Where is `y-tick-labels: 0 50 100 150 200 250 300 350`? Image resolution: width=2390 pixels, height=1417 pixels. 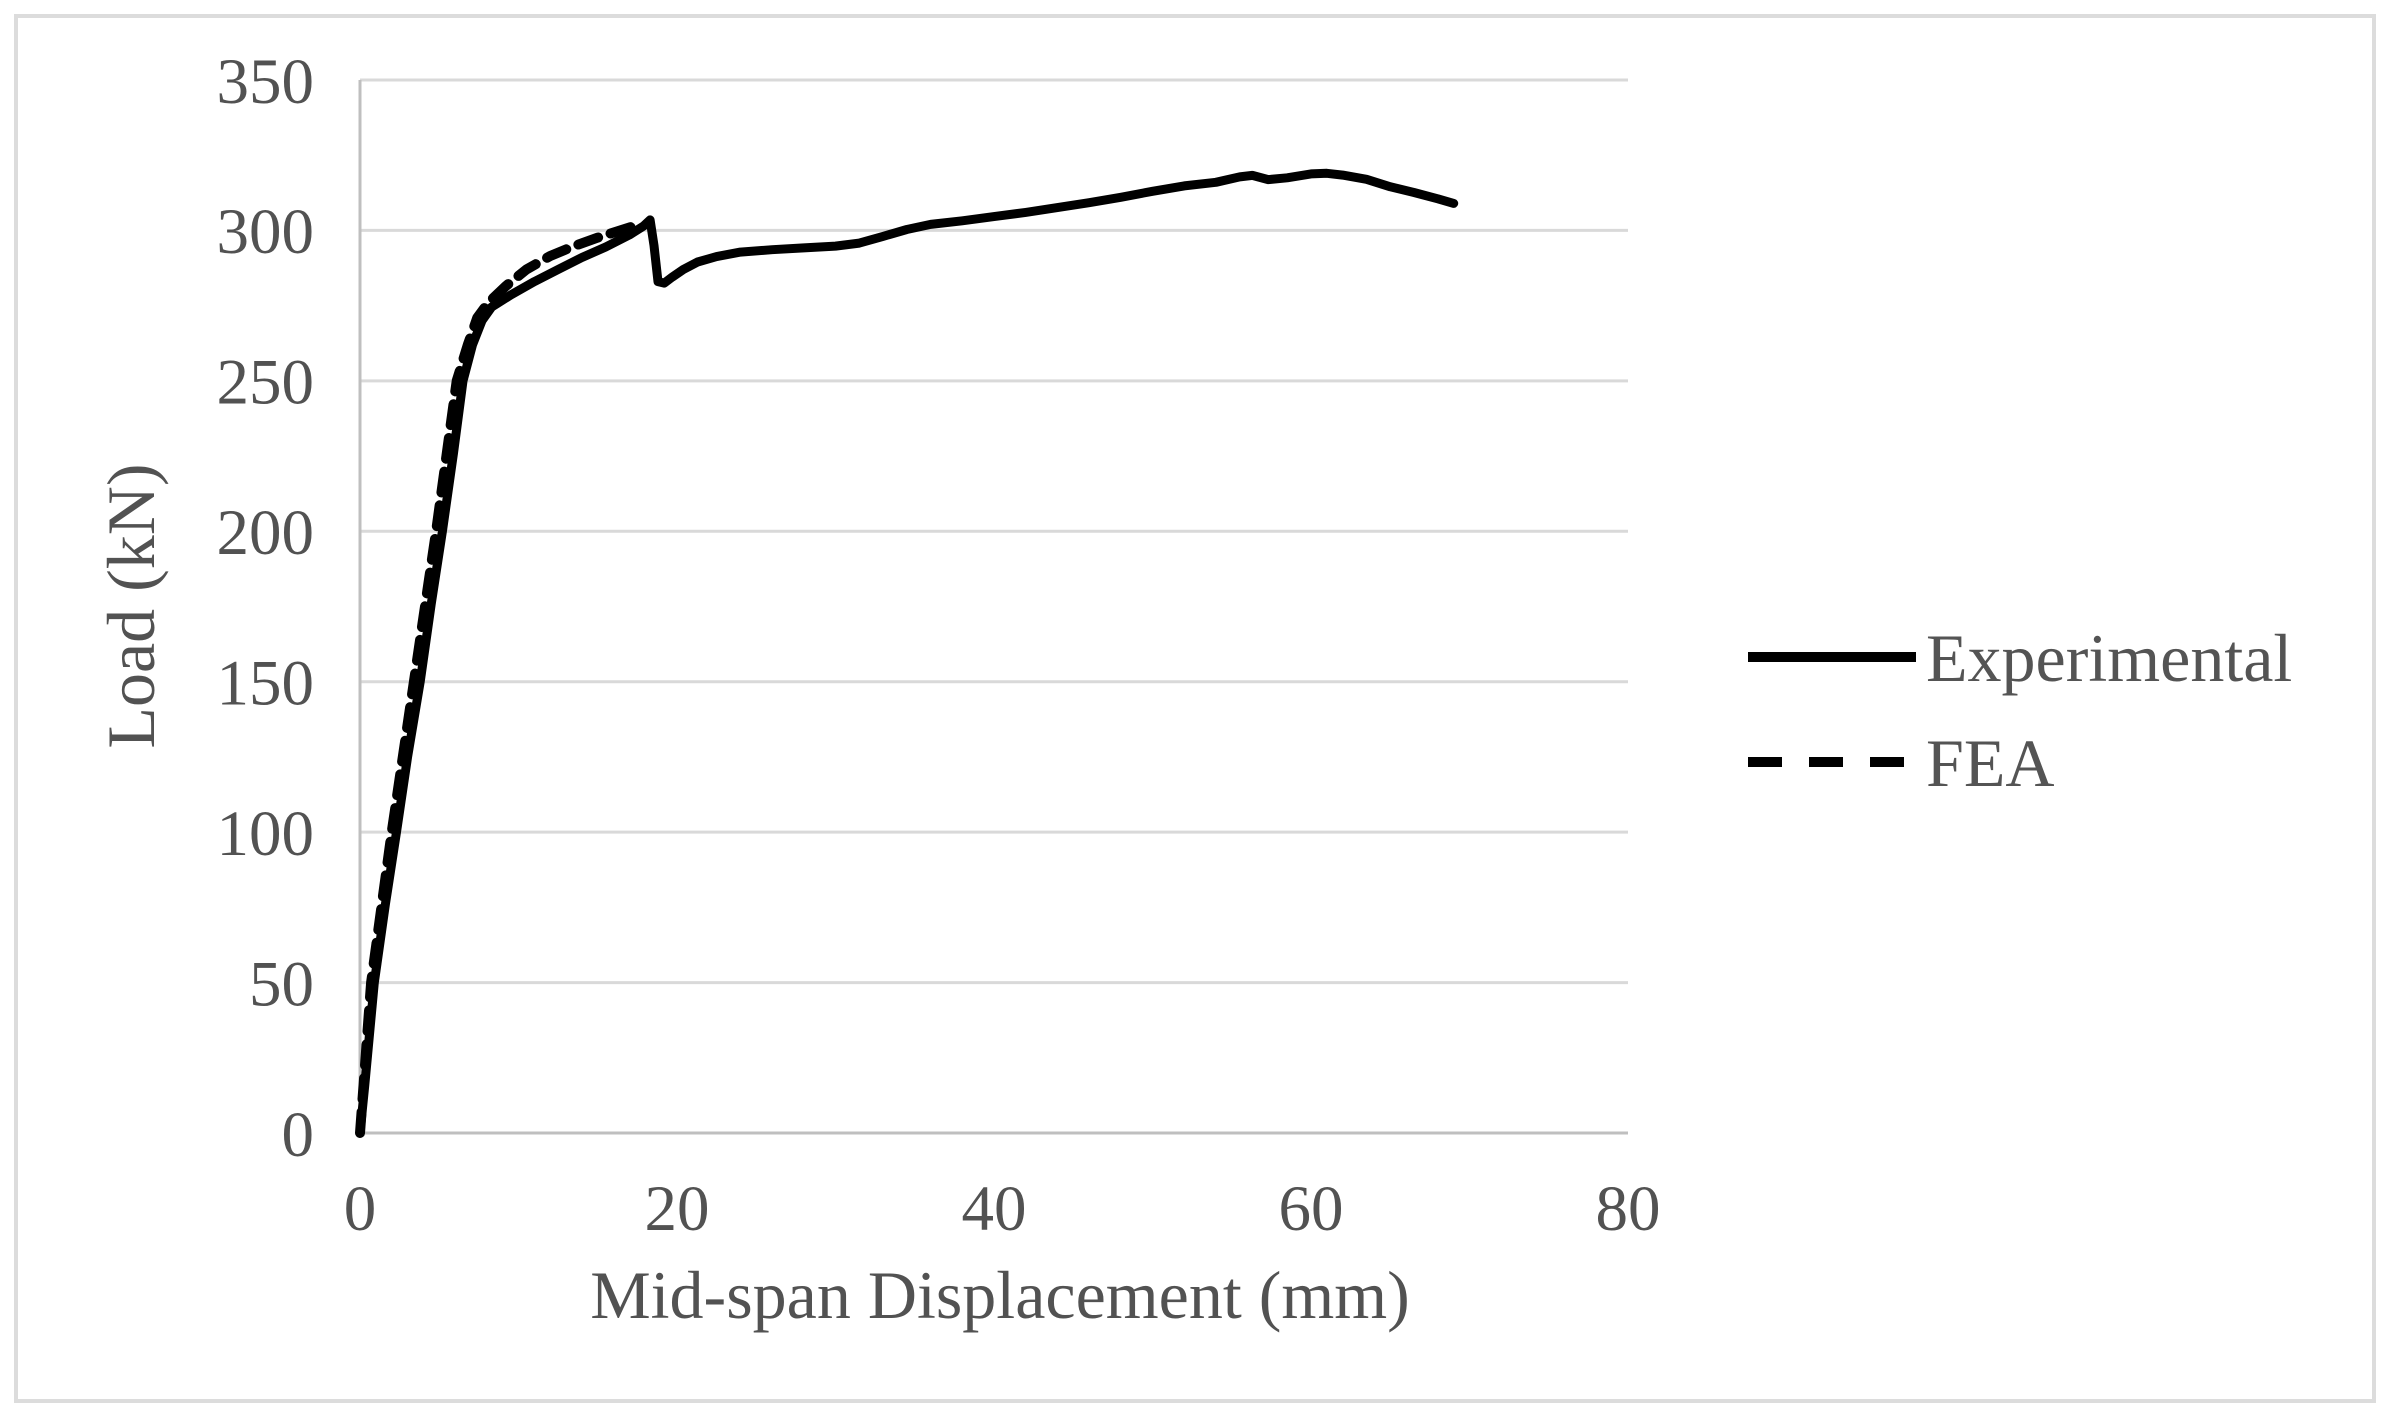
y-tick-labels: 0 50 100 150 200 250 300 350 is located at coordinates (266, 608).